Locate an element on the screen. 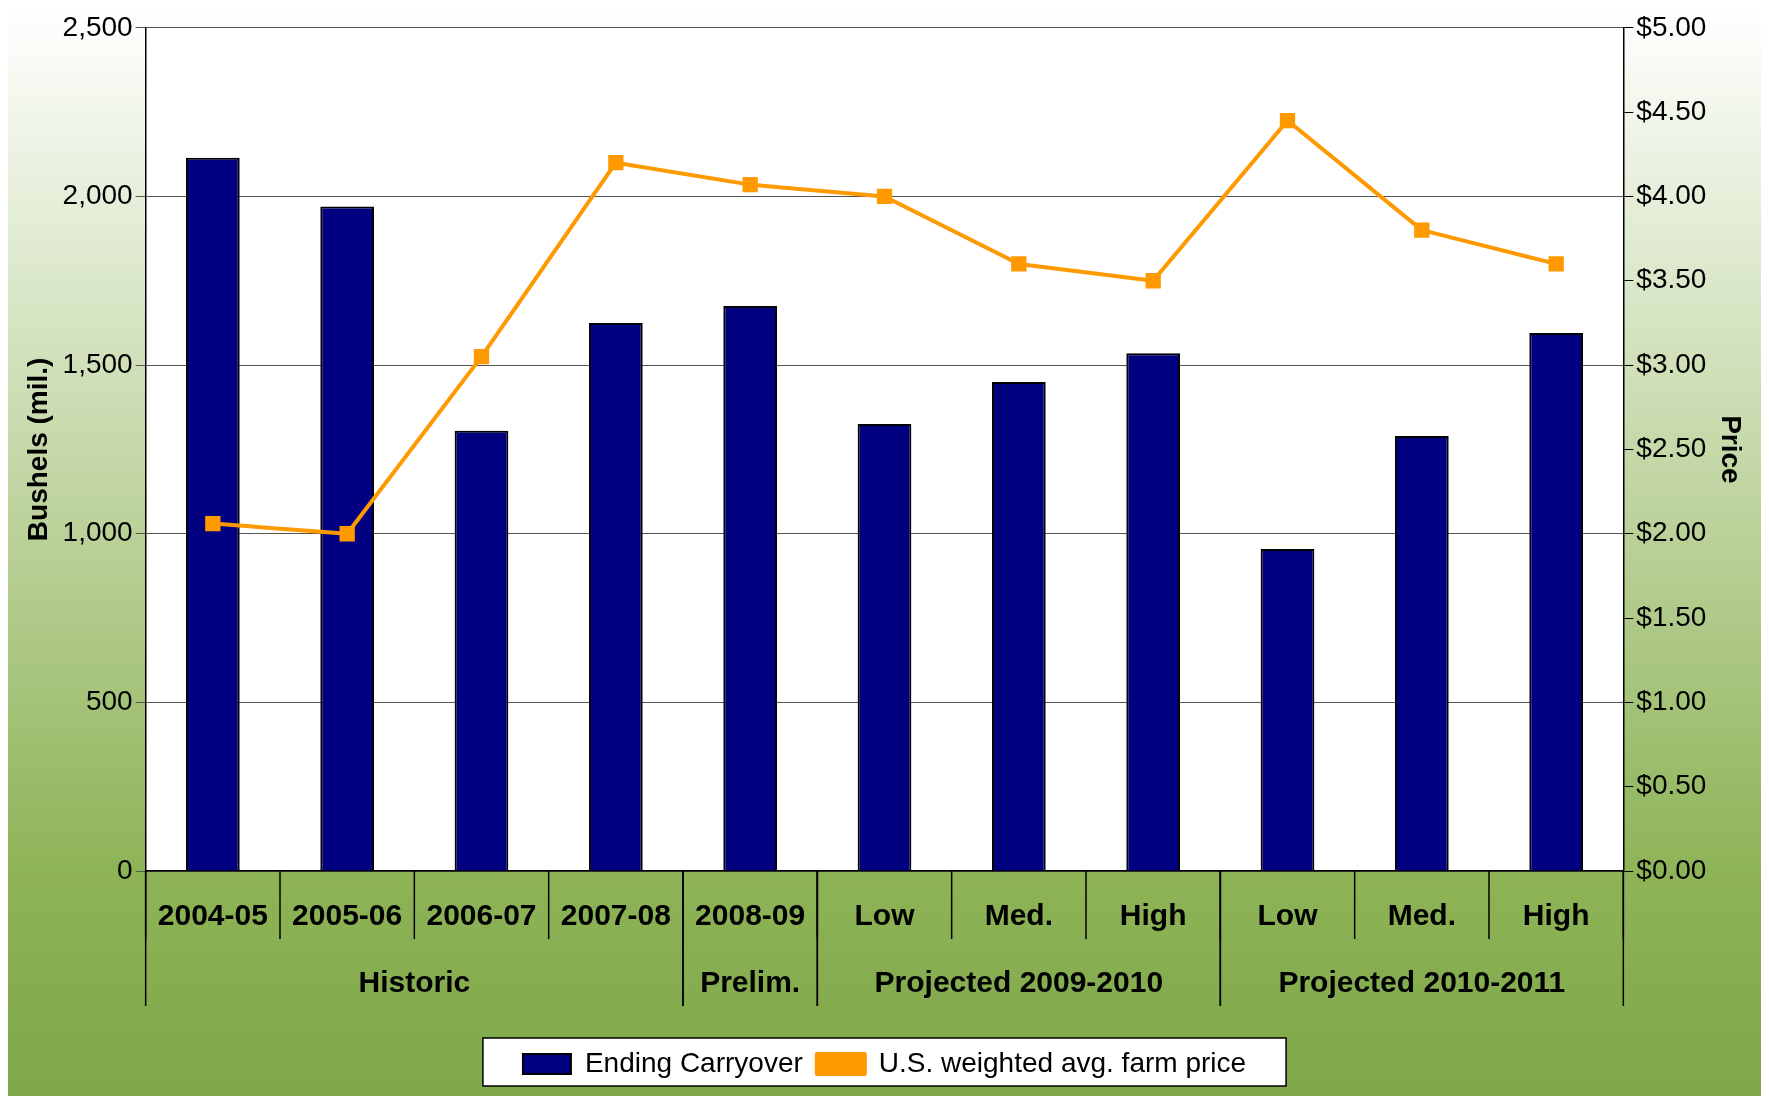 The width and height of the screenshot is (1769, 1104). y2-tick-label: $0.50 is located at coordinates (1671, 785).